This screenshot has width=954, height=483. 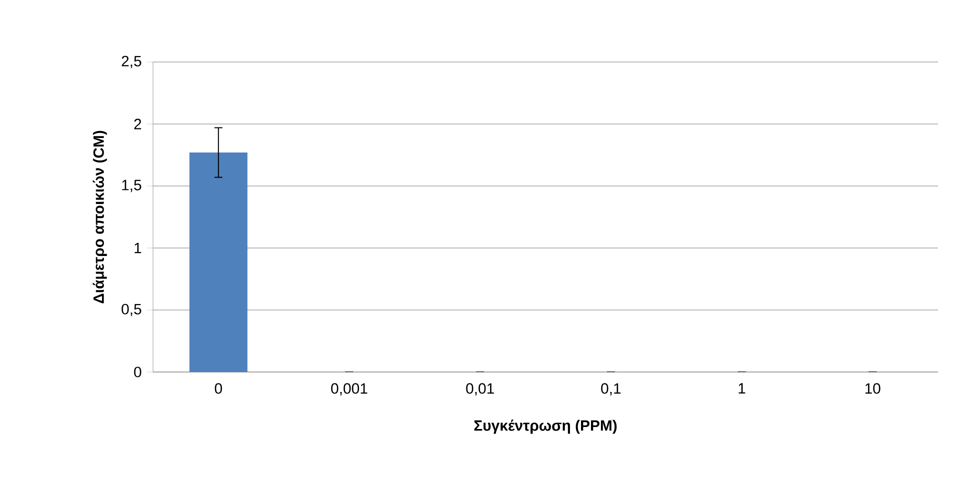 What do you see at coordinates (138, 124) in the screenshot?
I see `y-tick-label: 2` at bounding box center [138, 124].